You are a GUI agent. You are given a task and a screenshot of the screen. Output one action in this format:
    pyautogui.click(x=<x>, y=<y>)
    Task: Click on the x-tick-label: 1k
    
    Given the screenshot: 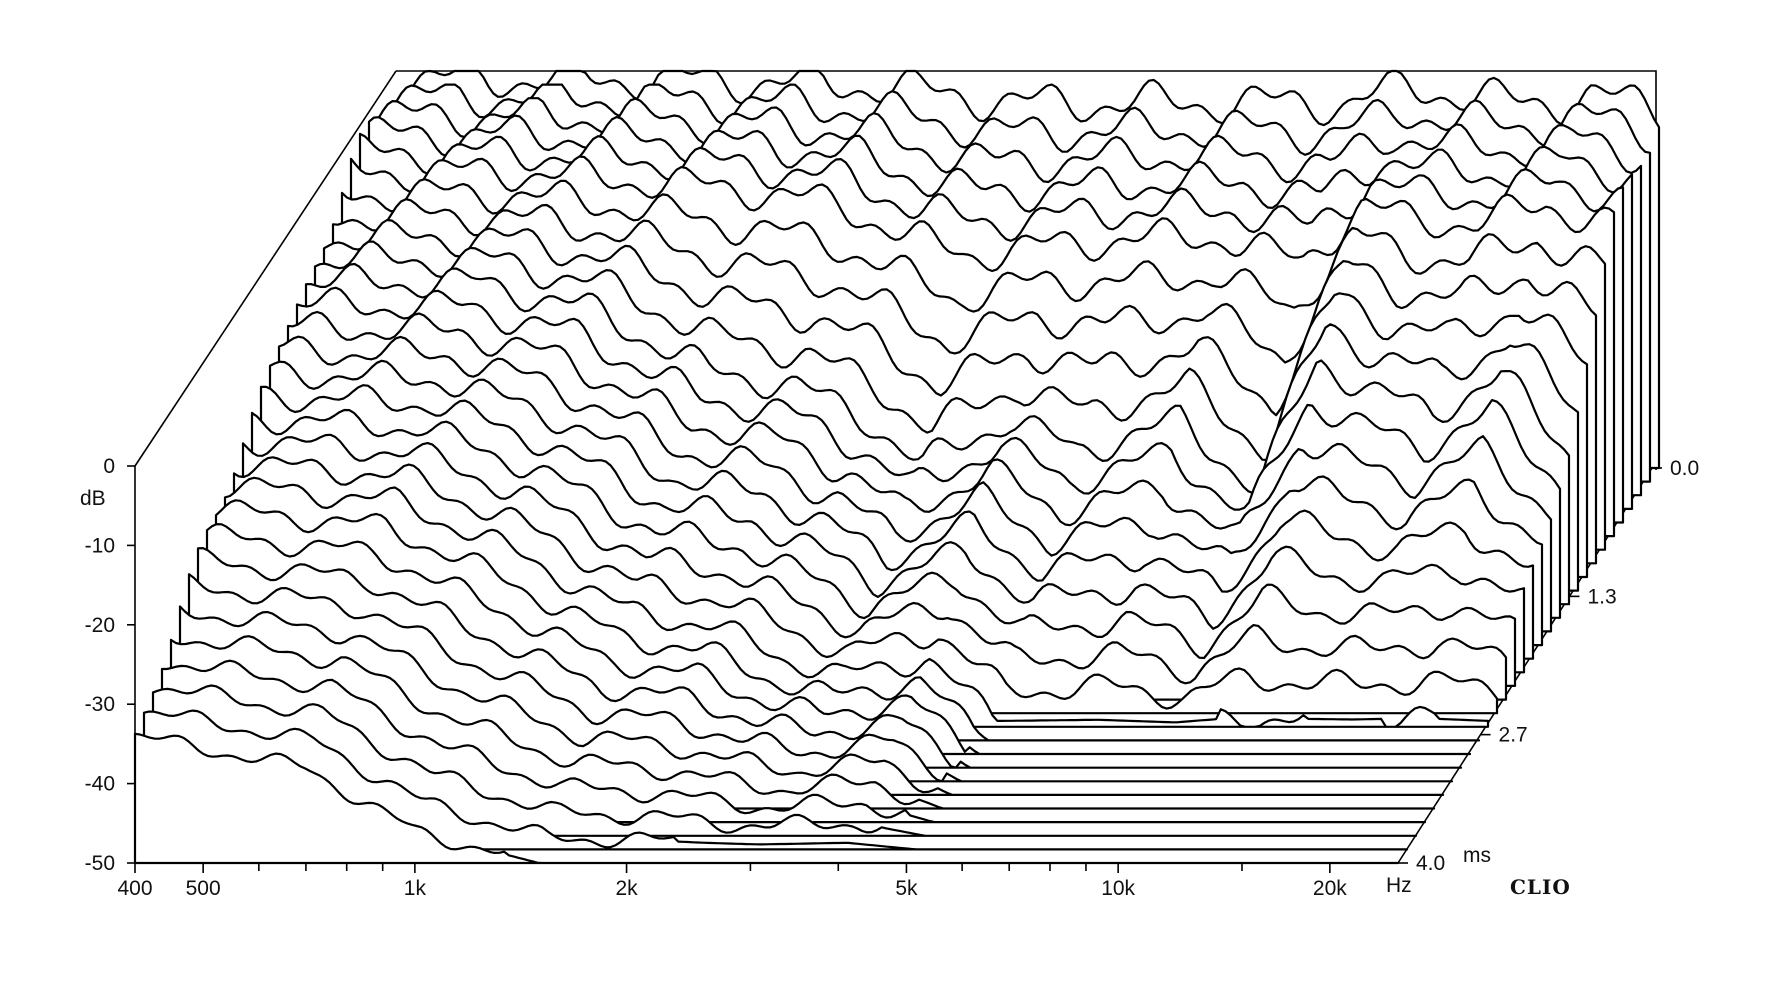 What is the action you would take?
    pyautogui.click(x=415, y=888)
    